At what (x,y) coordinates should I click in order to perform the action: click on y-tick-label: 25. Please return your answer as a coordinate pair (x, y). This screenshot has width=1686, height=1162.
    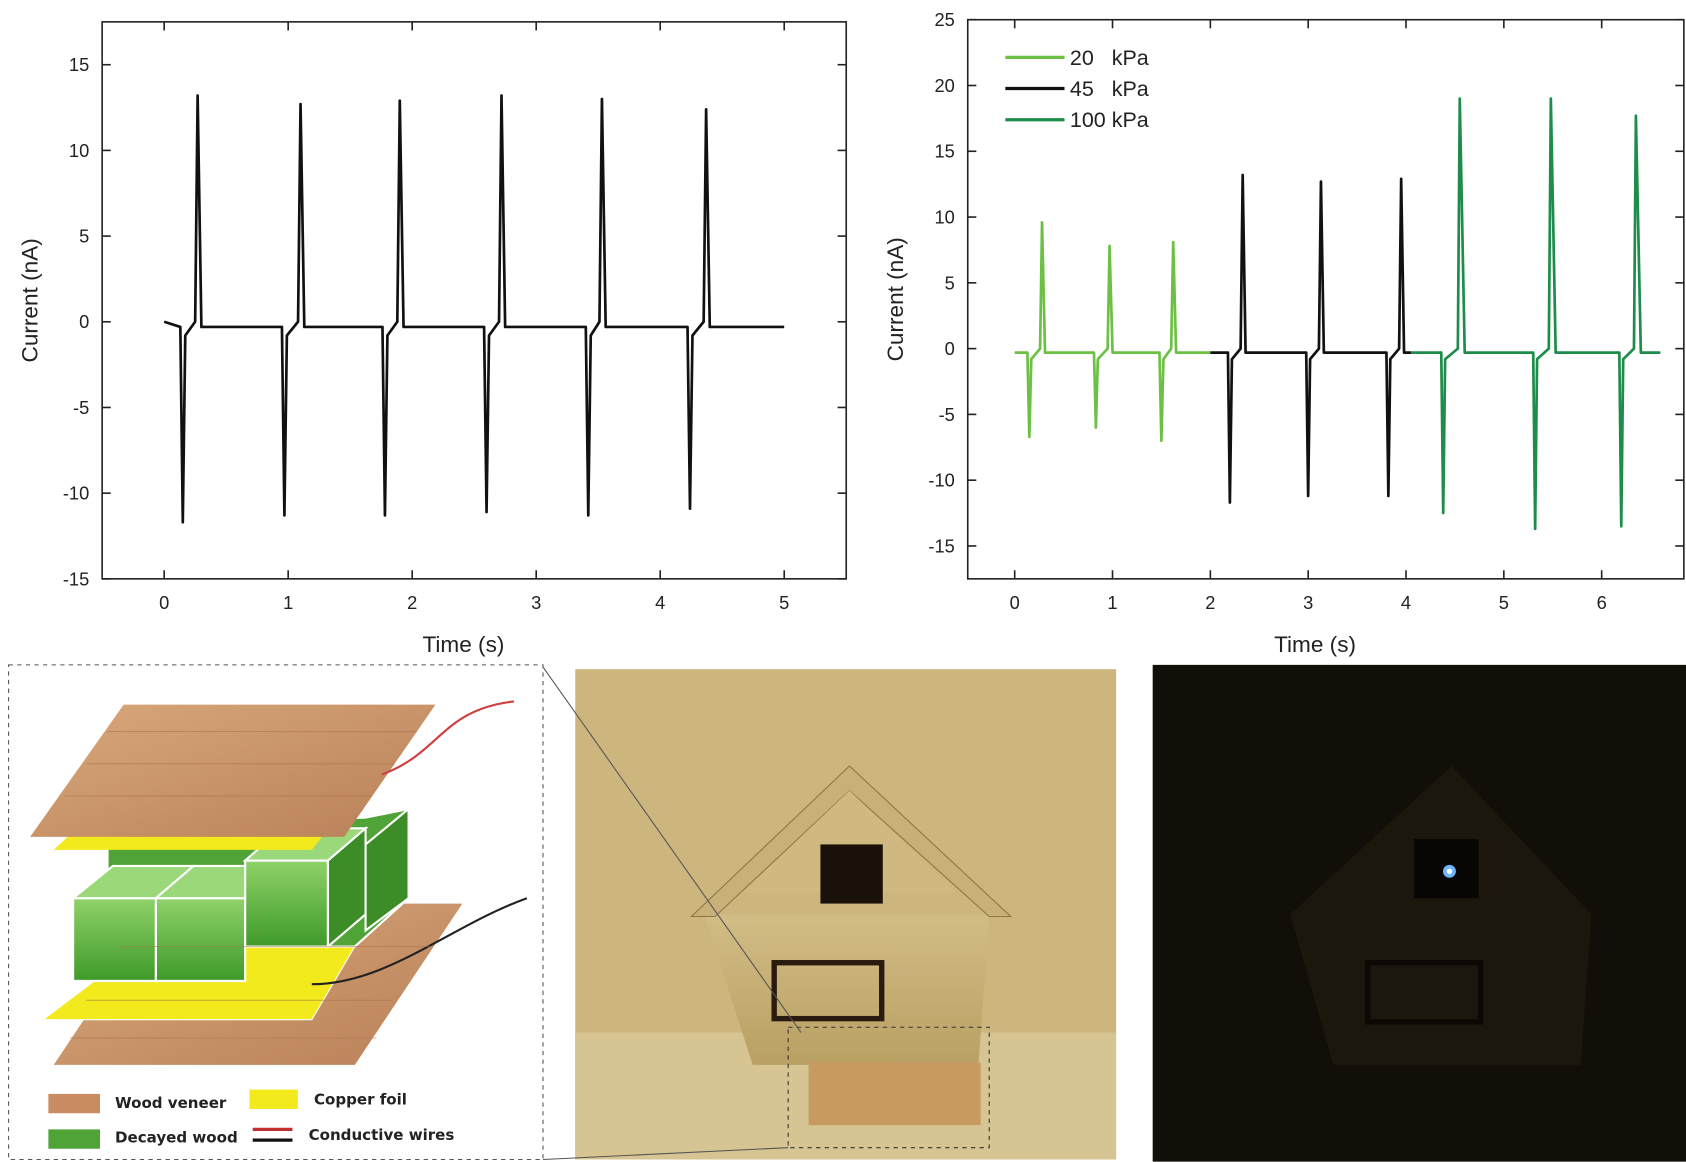
    Looking at the image, I should click on (944, 19).